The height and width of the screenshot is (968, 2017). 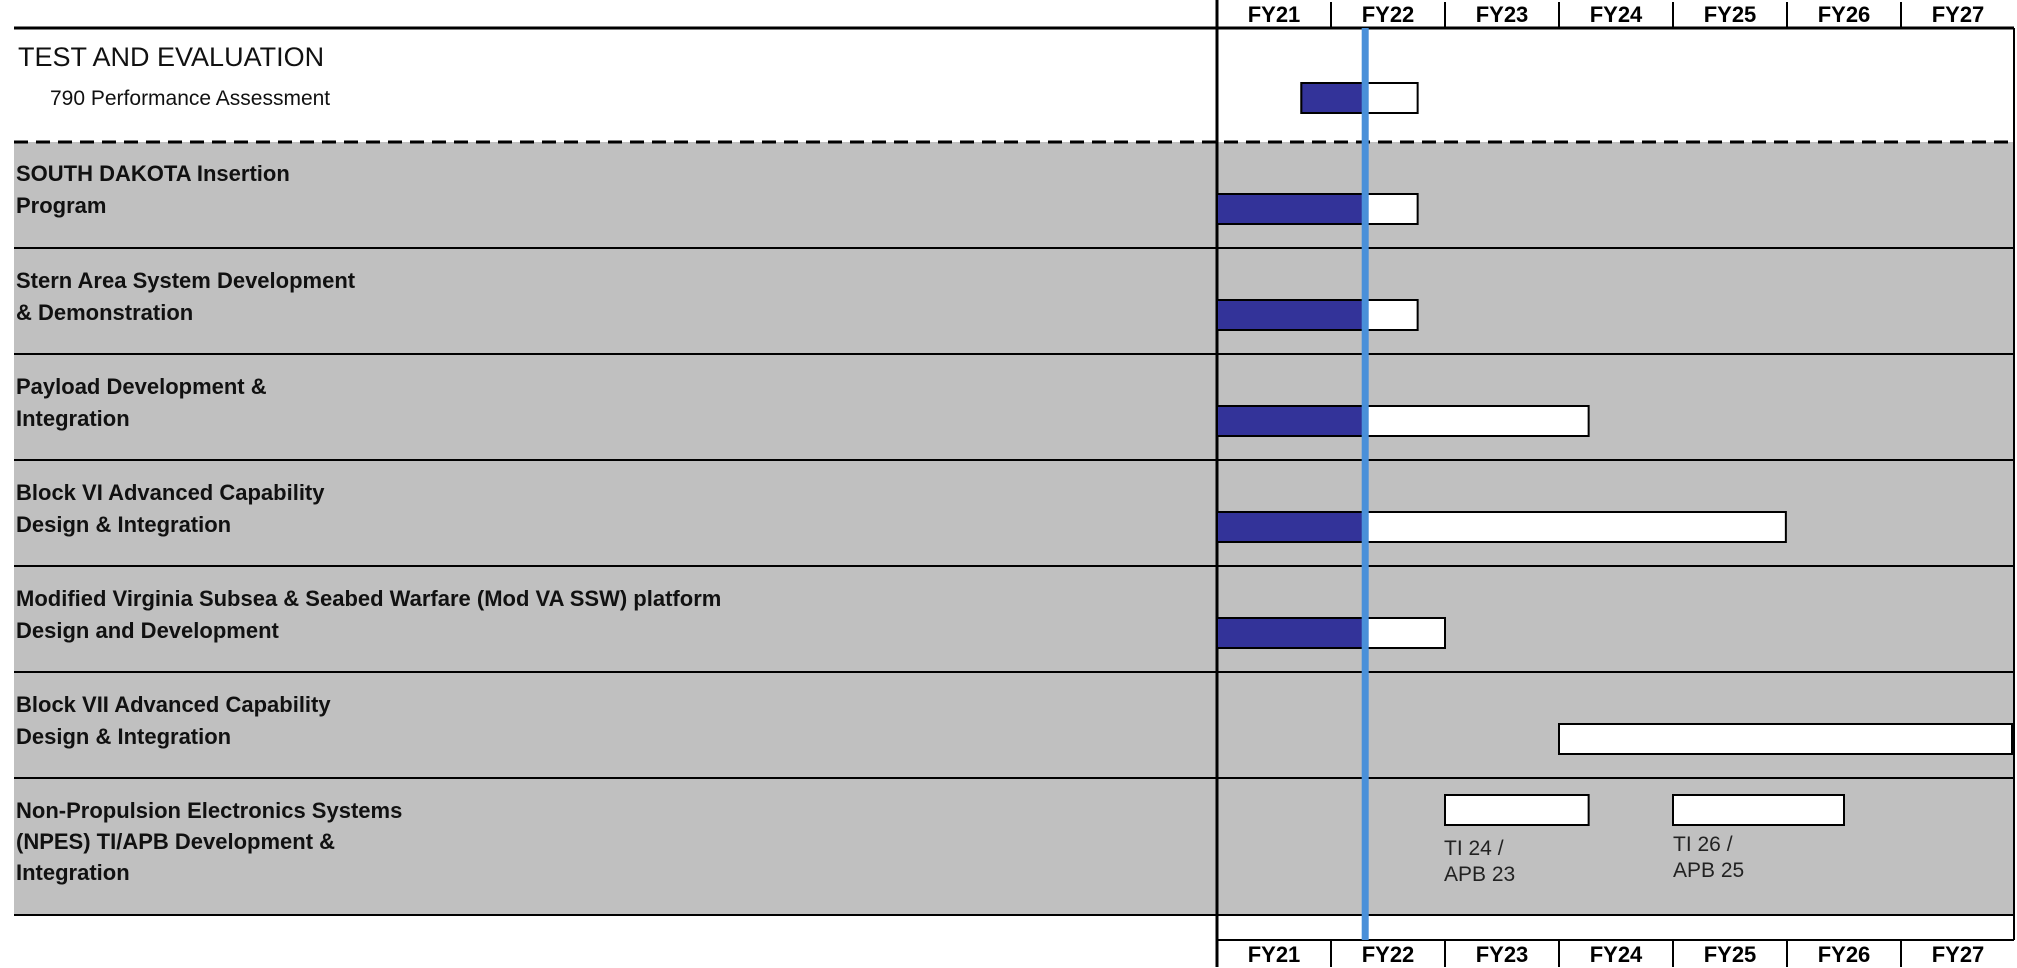 I want to click on bar-note: TI 24 / APB 23, so click(x=1479, y=862).